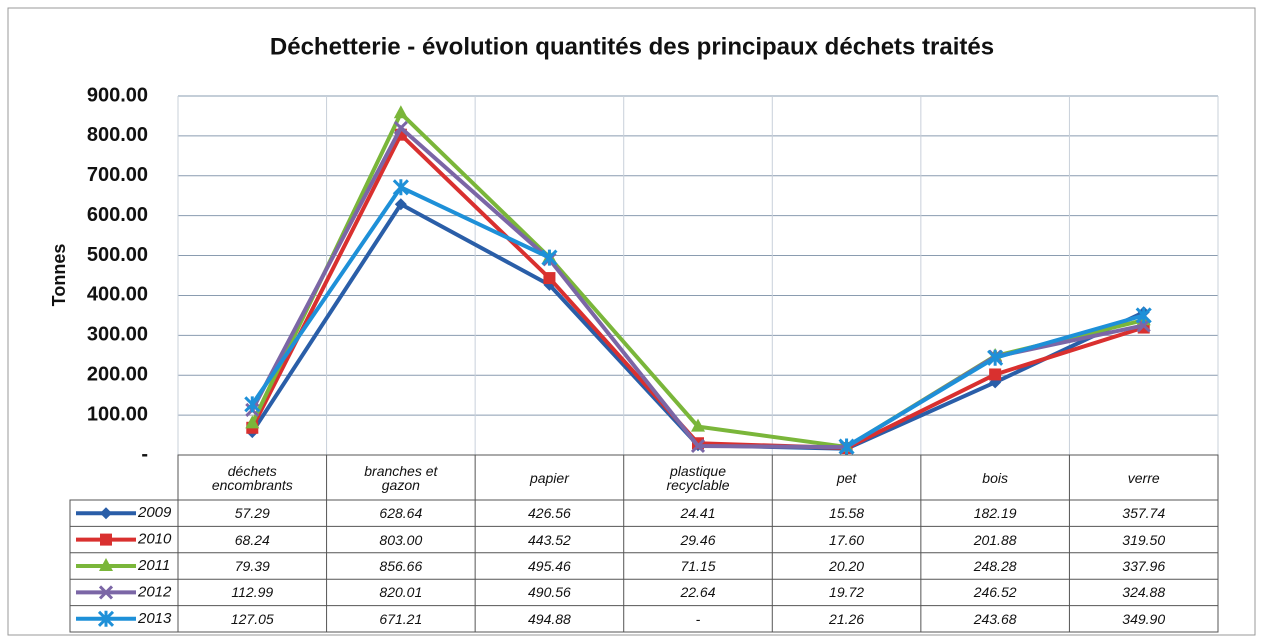 Image resolution: width=1263 pixels, height=640 pixels. I want to click on y-tick-label: 900.00, so click(117, 95).